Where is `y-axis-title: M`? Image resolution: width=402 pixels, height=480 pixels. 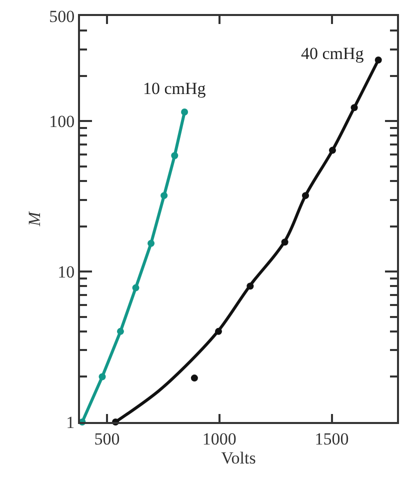 y-axis-title: M is located at coordinates (34, 219).